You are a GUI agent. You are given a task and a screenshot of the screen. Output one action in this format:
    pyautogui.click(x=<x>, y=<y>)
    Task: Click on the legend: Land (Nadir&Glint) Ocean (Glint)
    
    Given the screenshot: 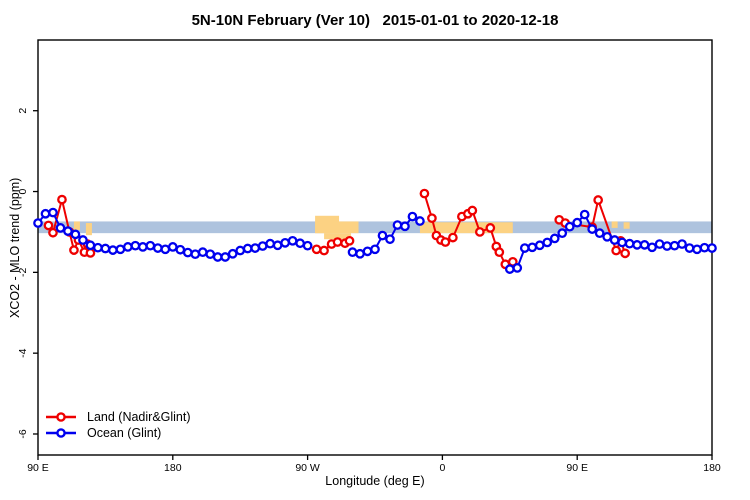 What is the action you would take?
    pyautogui.click(x=117, y=424)
    